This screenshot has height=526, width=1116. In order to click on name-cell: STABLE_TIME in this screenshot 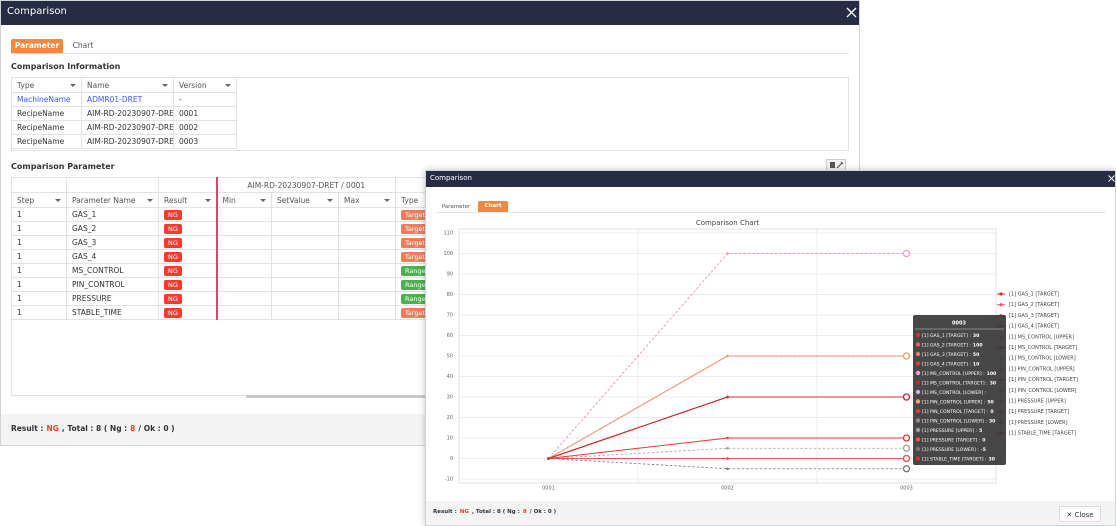, I will do `click(112, 312)`.